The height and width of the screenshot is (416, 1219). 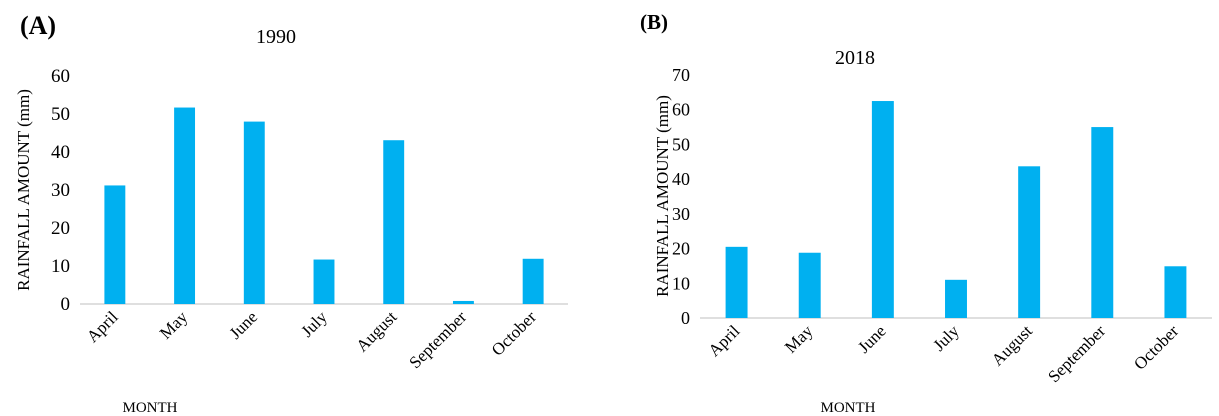 I want to click on bar-b-may, so click(x=809, y=285).